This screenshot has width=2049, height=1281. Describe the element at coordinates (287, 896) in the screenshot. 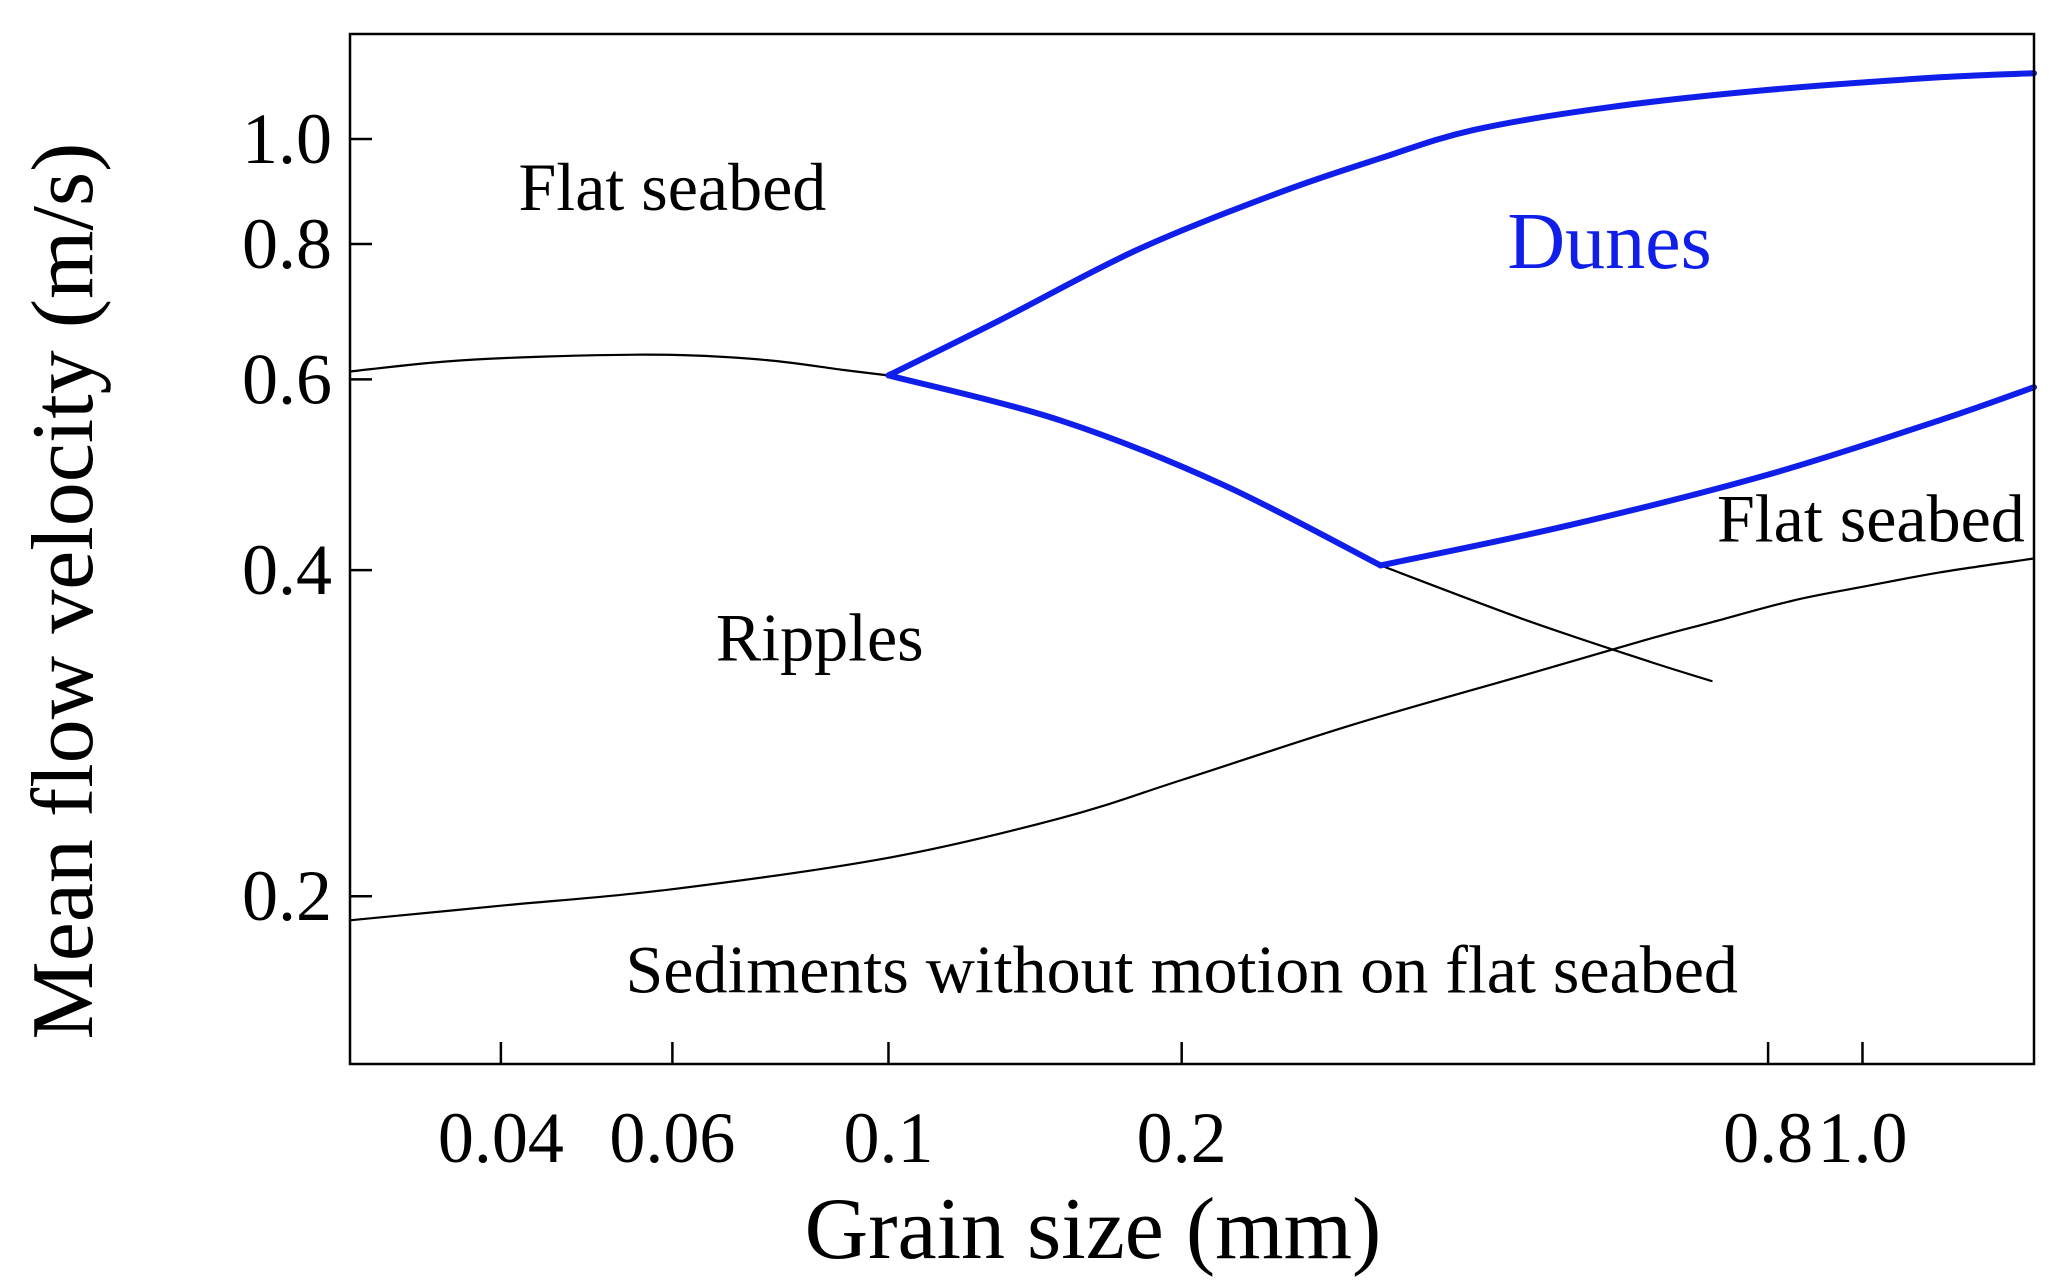

I see `y-tick-label: 0.2` at that location.